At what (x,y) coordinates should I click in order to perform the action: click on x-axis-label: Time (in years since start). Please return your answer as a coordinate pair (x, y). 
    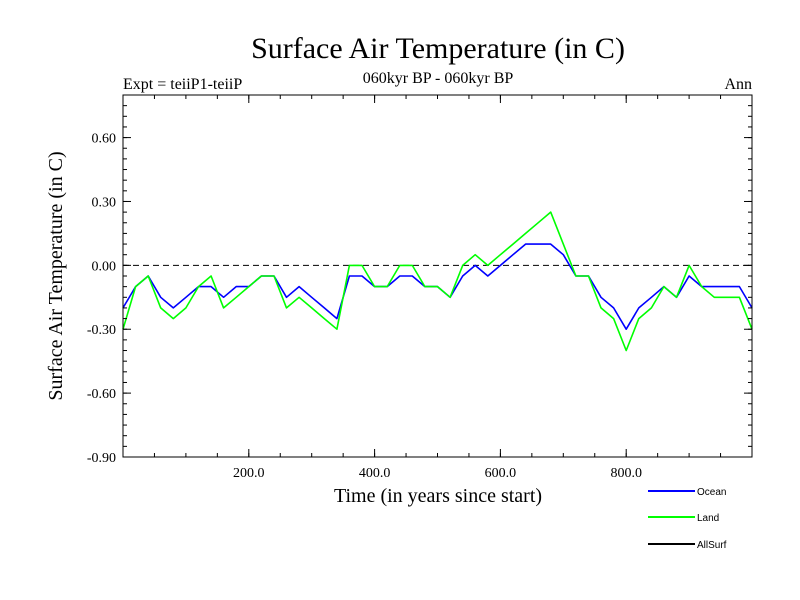
    Looking at the image, I should click on (438, 496).